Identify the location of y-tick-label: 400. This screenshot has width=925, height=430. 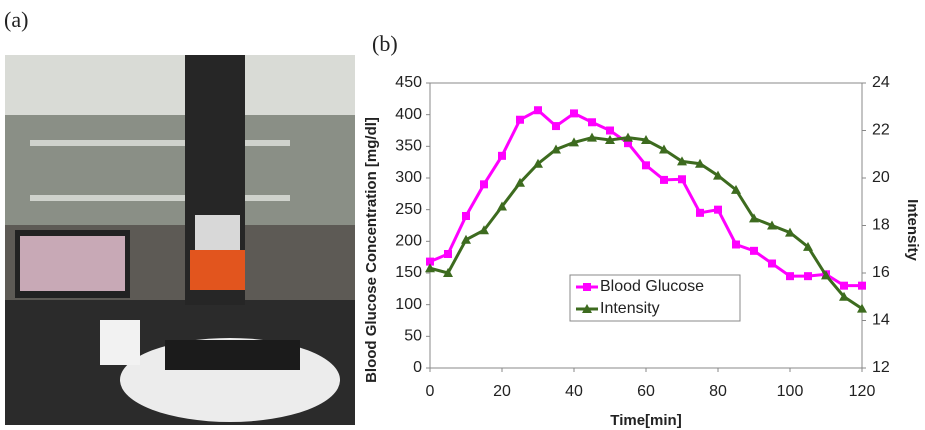
(408, 114).